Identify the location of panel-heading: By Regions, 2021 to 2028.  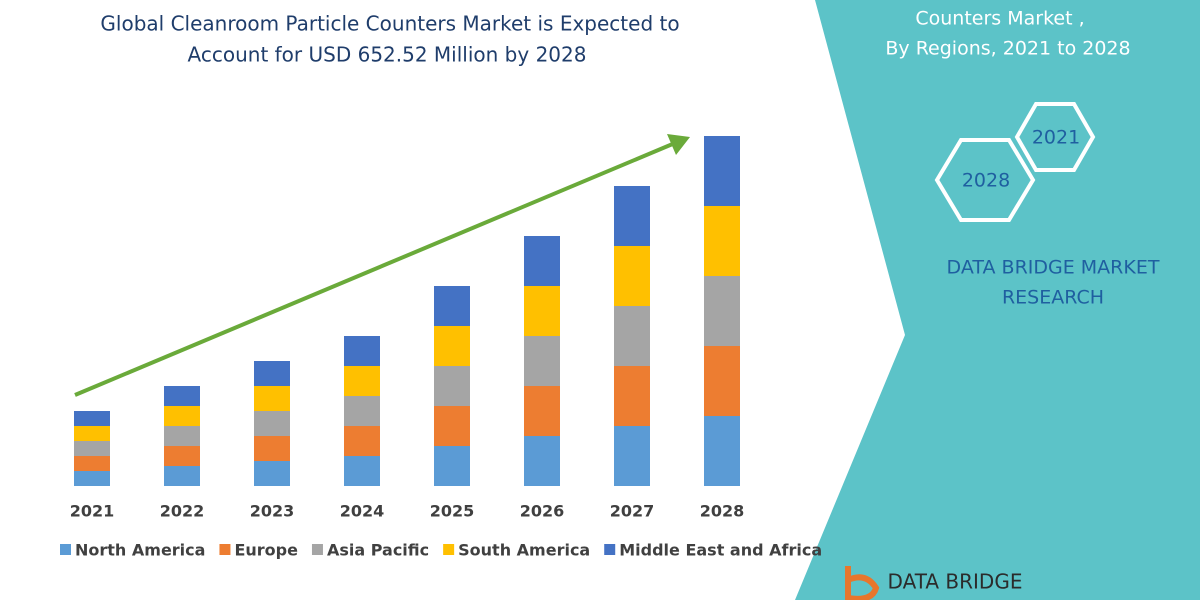
(1007, 49).